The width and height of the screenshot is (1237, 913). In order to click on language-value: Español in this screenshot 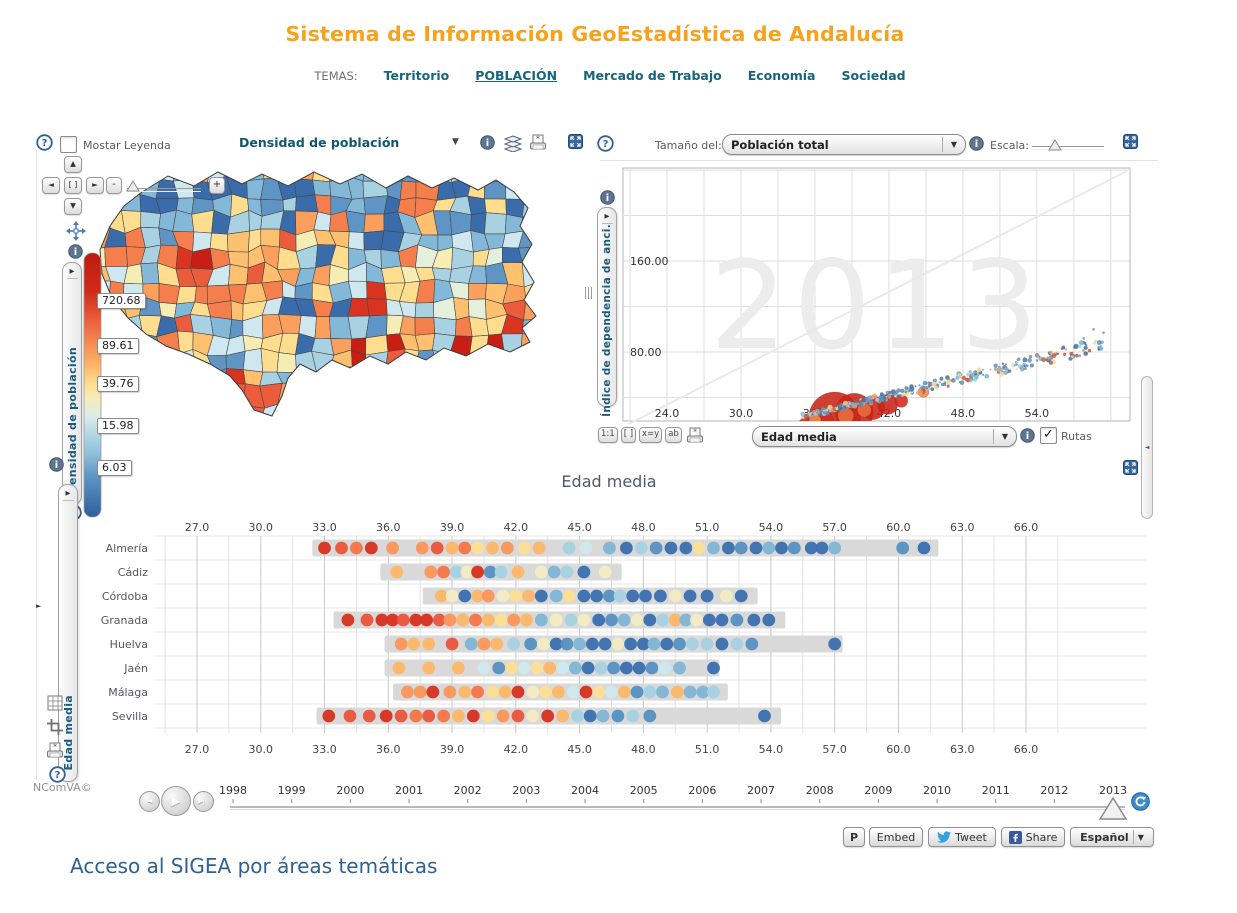, I will do `click(1104, 837)`.